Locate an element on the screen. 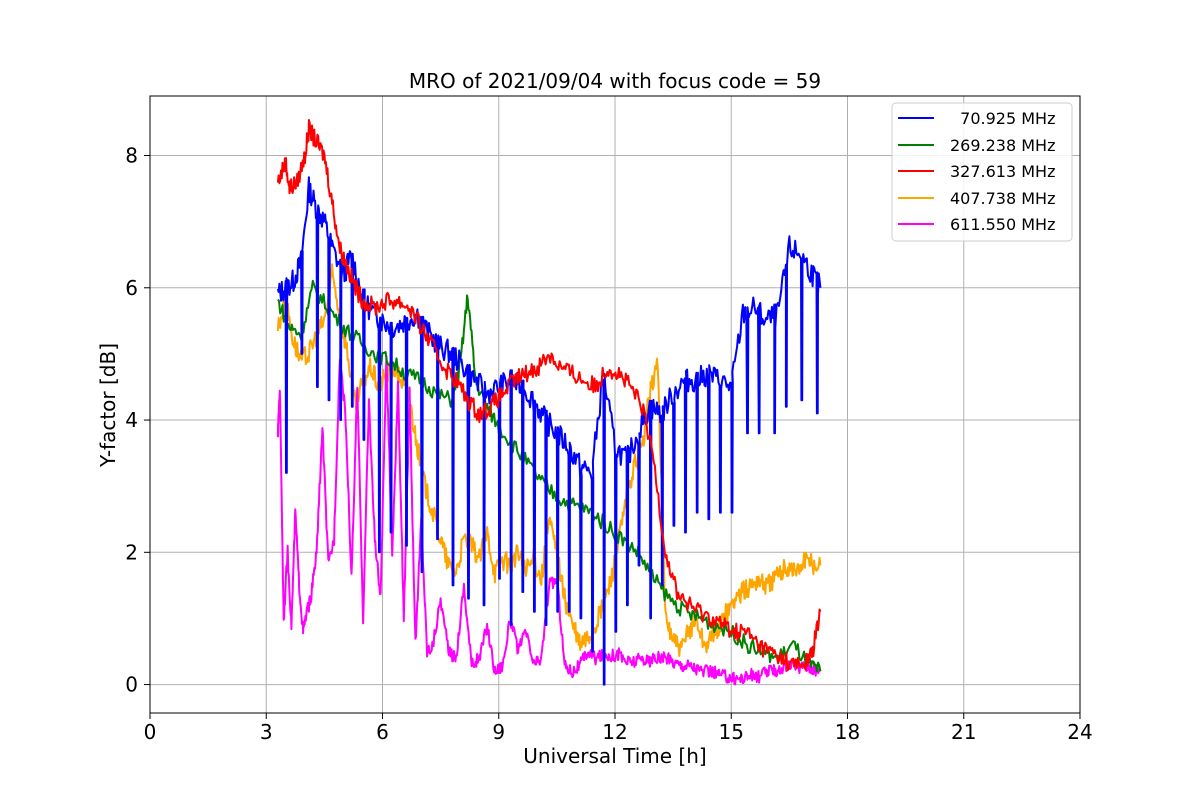  x-tick-label: 3 is located at coordinates (266, 732).